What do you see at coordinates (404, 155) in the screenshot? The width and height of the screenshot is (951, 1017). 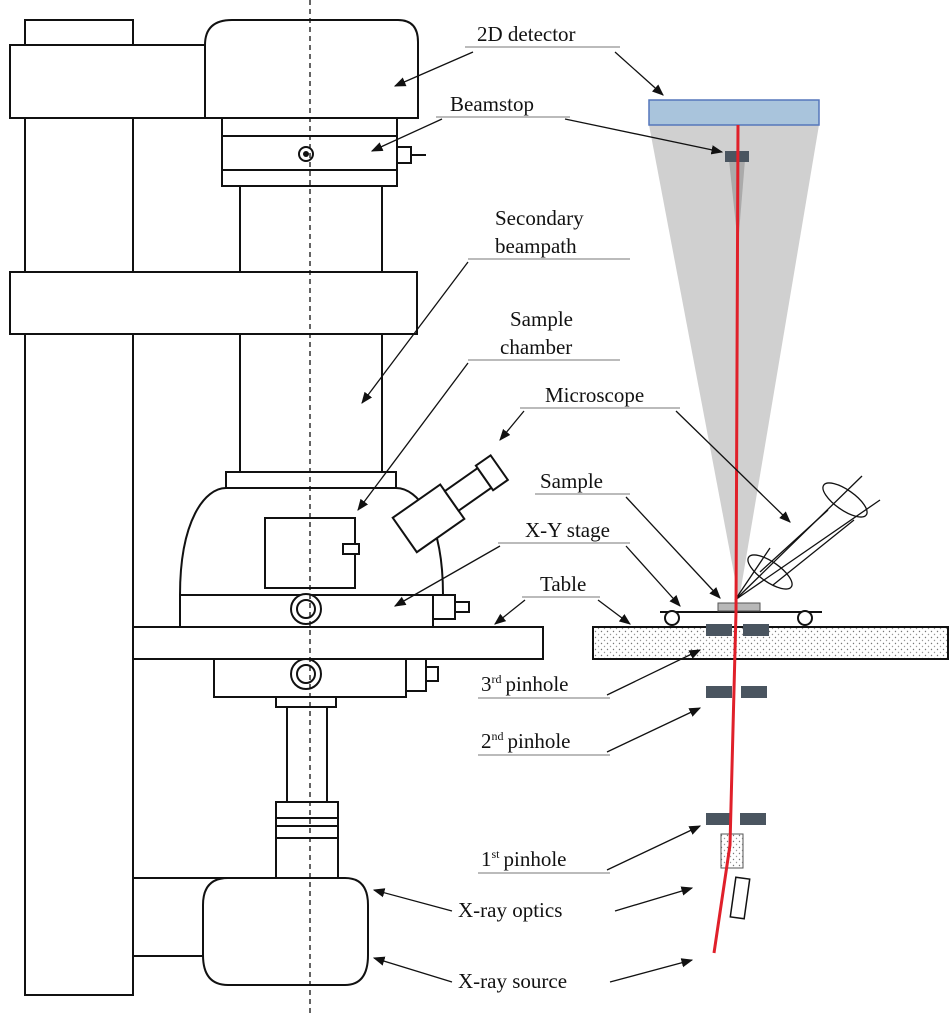 I see `beamstop-screw` at bounding box center [404, 155].